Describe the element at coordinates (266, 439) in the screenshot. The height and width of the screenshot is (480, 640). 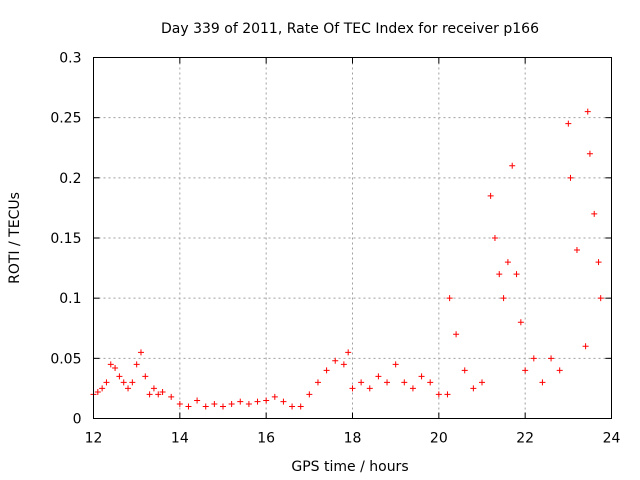
I see `x-tick-label: 16` at that location.